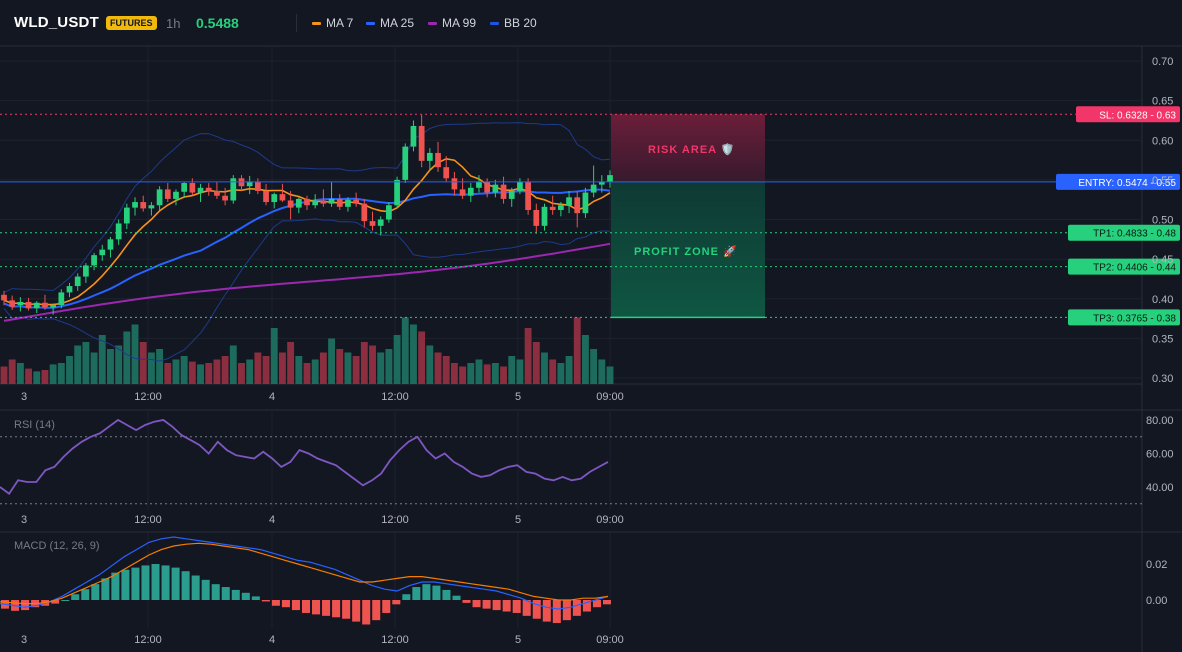  Describe the element at coordinates (272, 397) in the screenshot. I see `time-tick-label: 4` at that location.